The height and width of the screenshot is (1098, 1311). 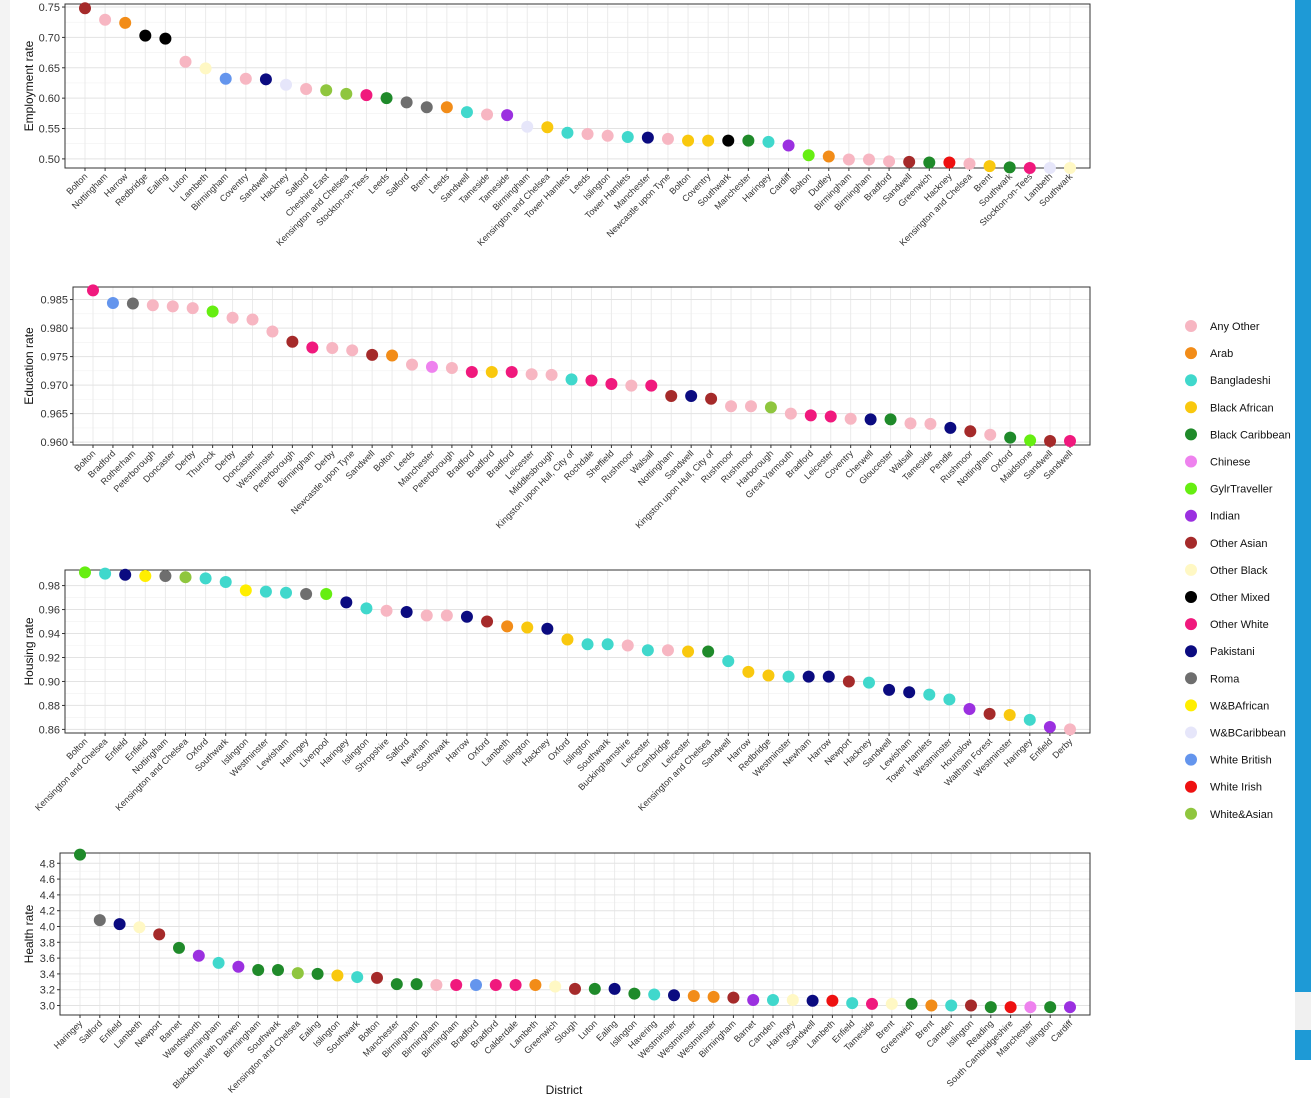 What do you see at coordinates (49, 658) in the screenshot?
I see `y-tick-label: 0.92` at bounding box center [49, 658].